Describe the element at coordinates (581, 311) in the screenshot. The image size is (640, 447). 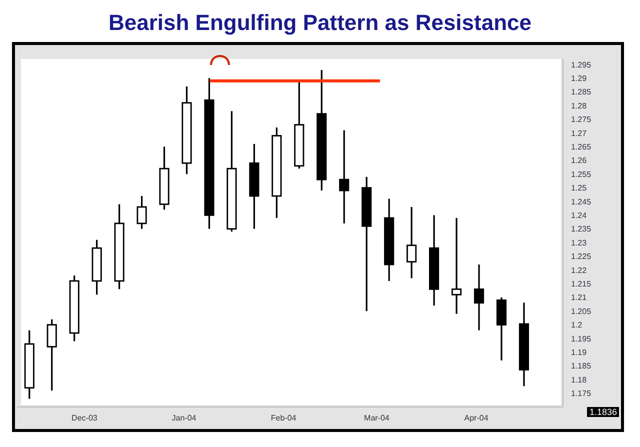
I see `y-tick-label: 1.205` at that location.